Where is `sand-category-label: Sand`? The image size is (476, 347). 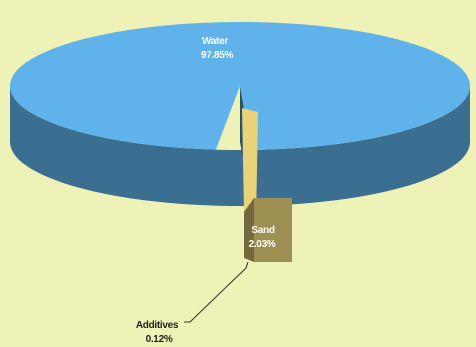
sand-category-label: Sand is located at coordinates (262, 230).